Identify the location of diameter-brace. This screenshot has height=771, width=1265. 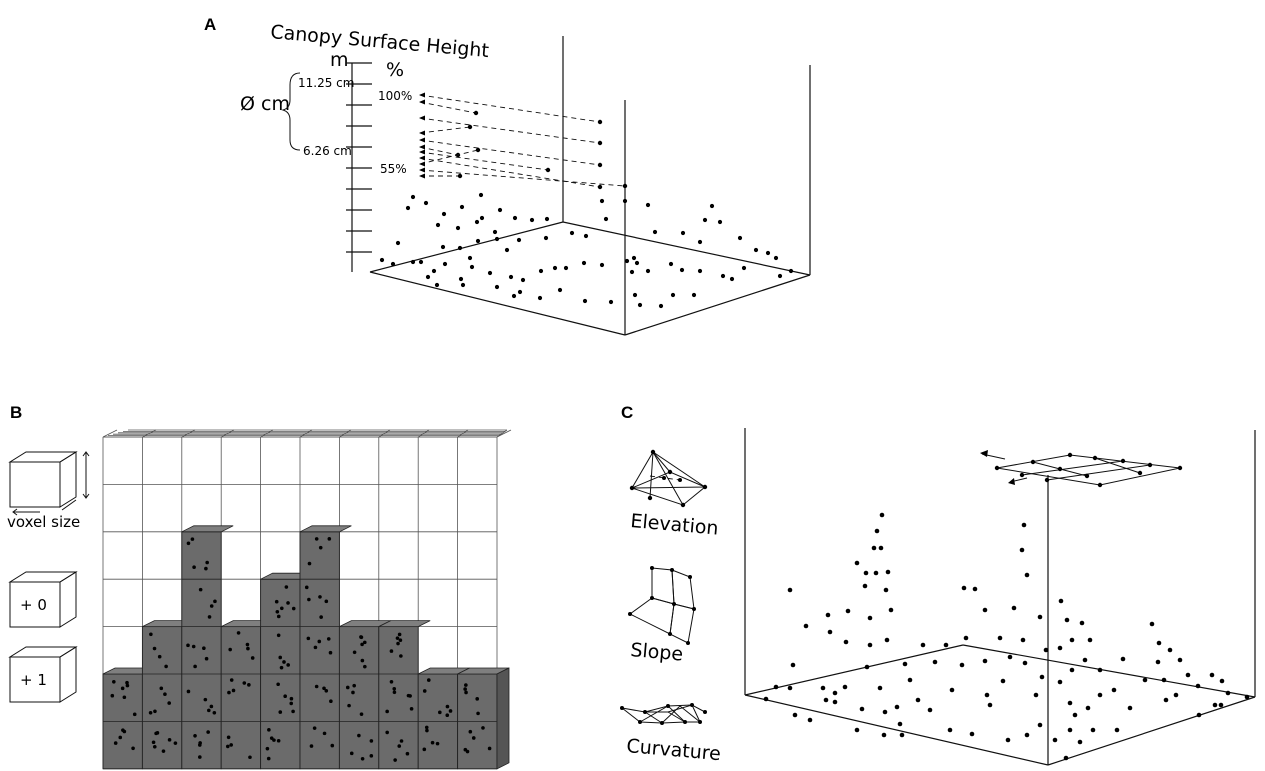
(291, 111).